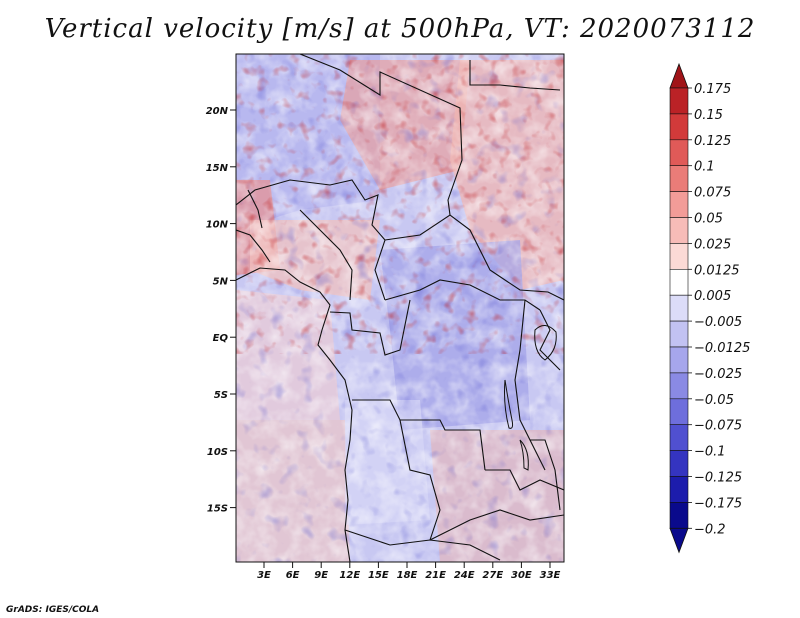 The height and width of the screenshot is (618, 800). Describe the element at coordinates (712, 296) in the screenshot. I see `colorbar-label: 0.005` at that location.